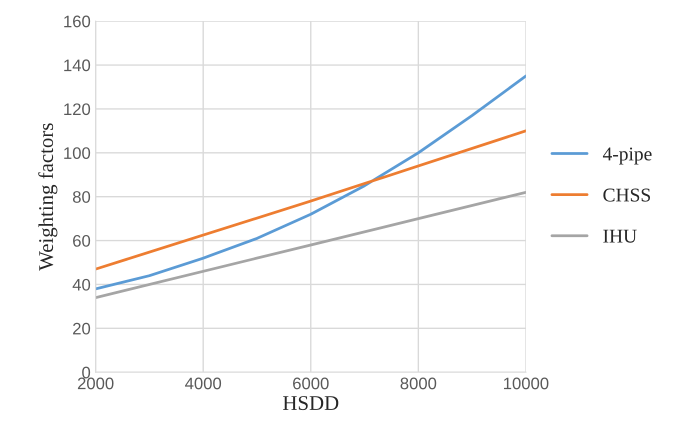  Describe the element at coordinates (203, 384) in the screenshot. I see `x-tick-label: 4000` at that location.